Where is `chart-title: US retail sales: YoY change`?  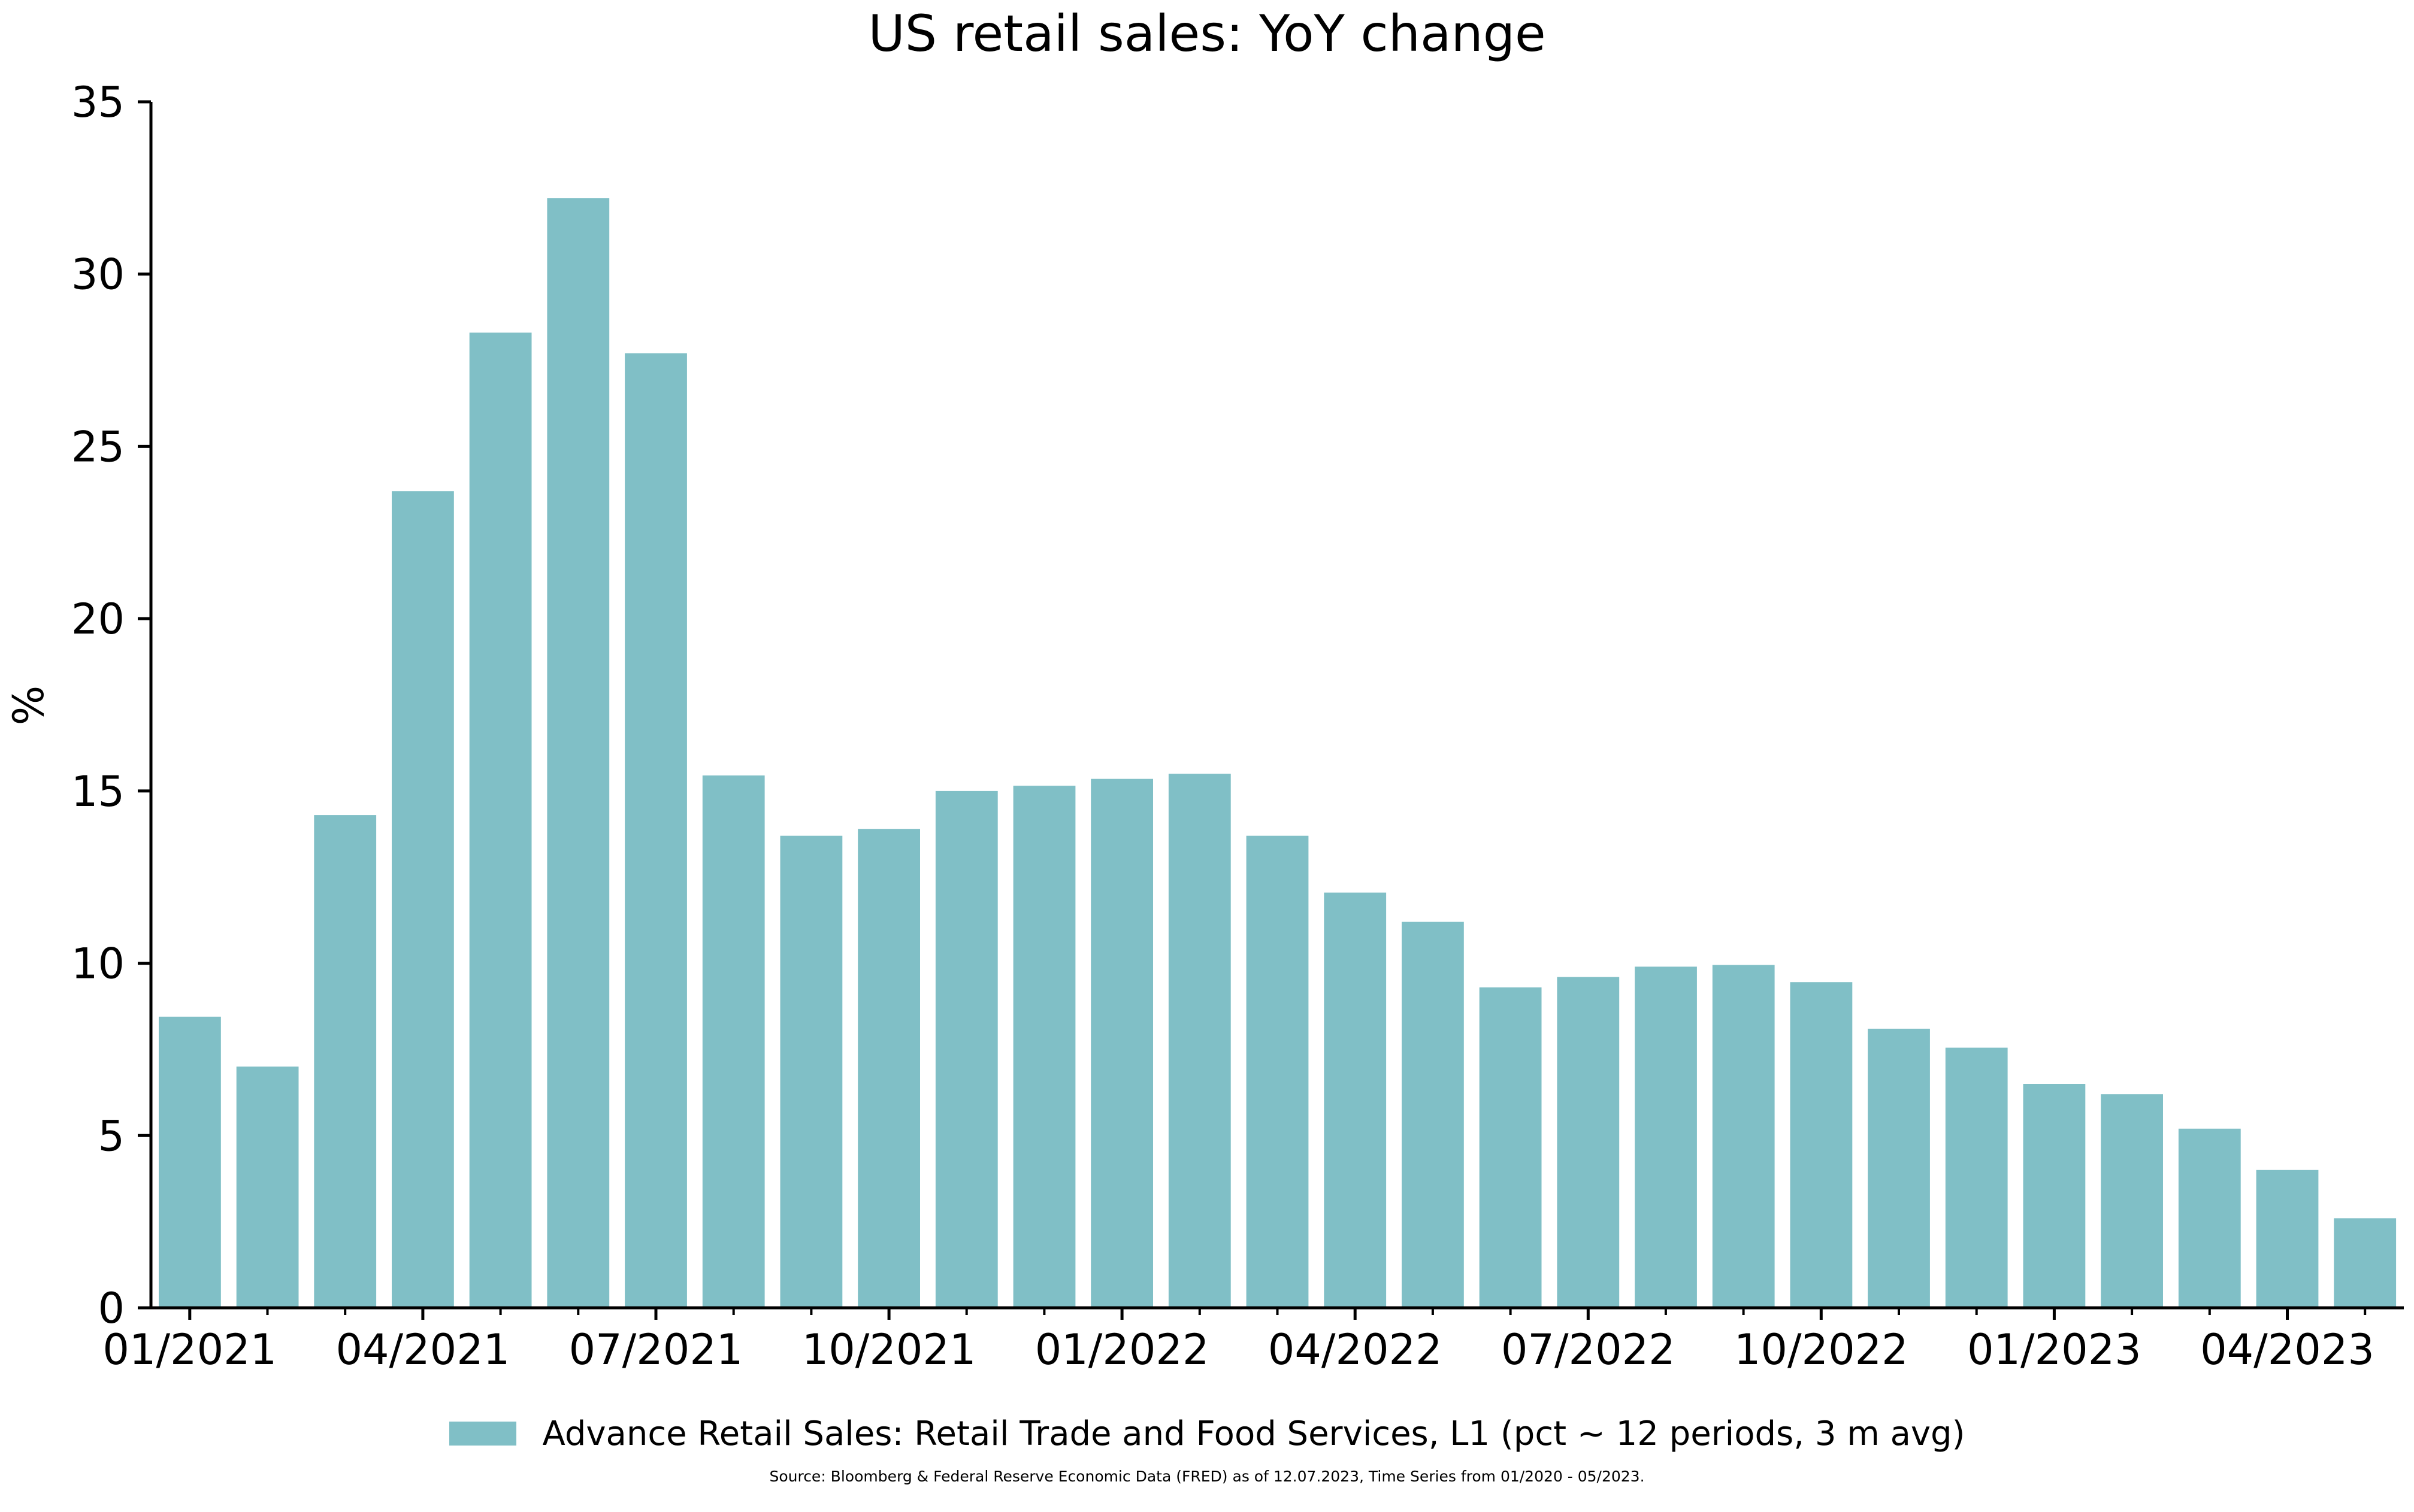 chart-title: US retail sales: YoY change is located at coordinates (1207, 33).